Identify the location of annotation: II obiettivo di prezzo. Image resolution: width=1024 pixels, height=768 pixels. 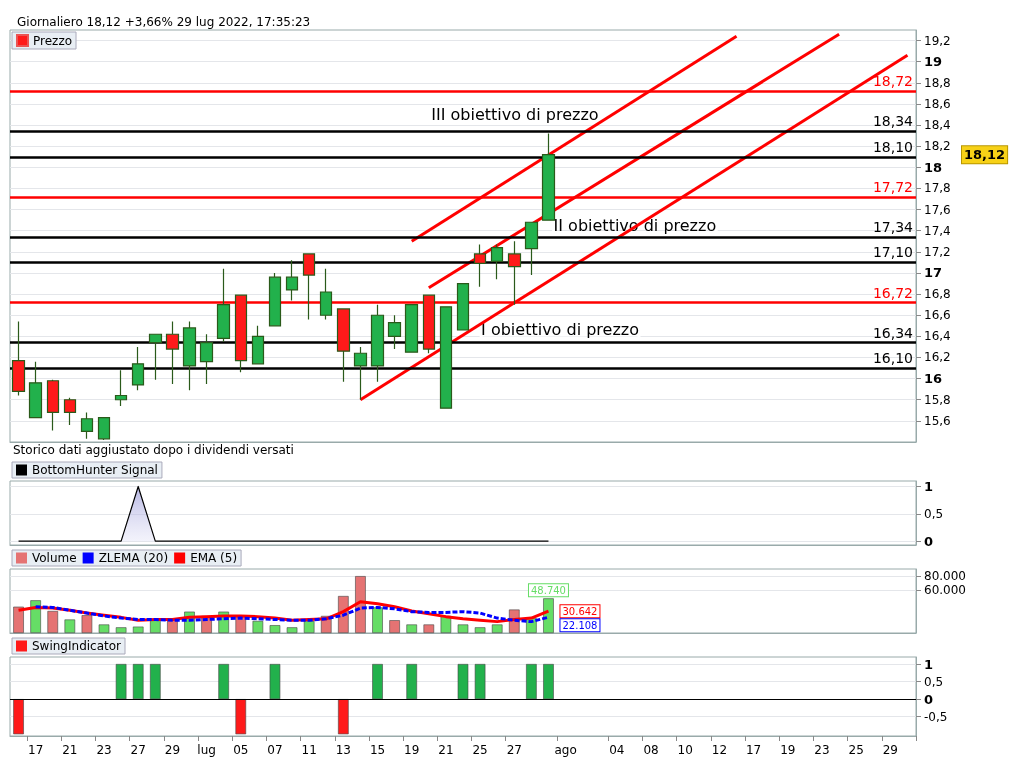
(635, 225).